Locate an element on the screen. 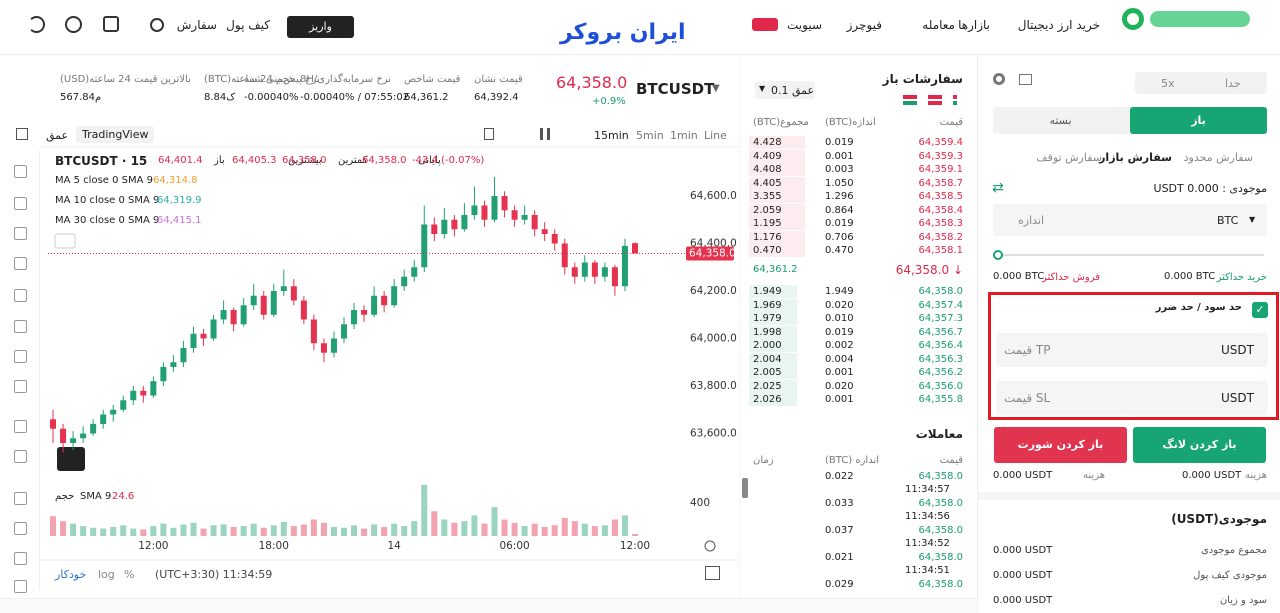 This screenshot has height=613, width=1280. sl-input is located at coordinates (1132, 398).